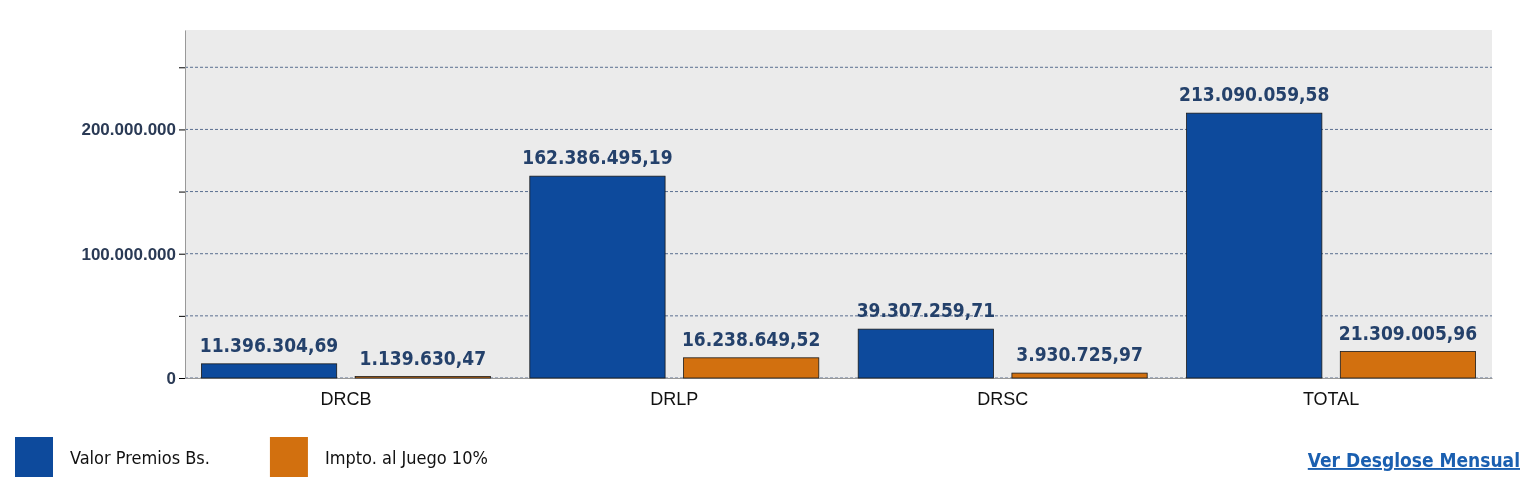 Image resolution: width=1532 pixels, height=495 pixels. Describe the element at coordinates (926, 310) in the screenshot. I see `data-label: 39.307.259,71` at that location.